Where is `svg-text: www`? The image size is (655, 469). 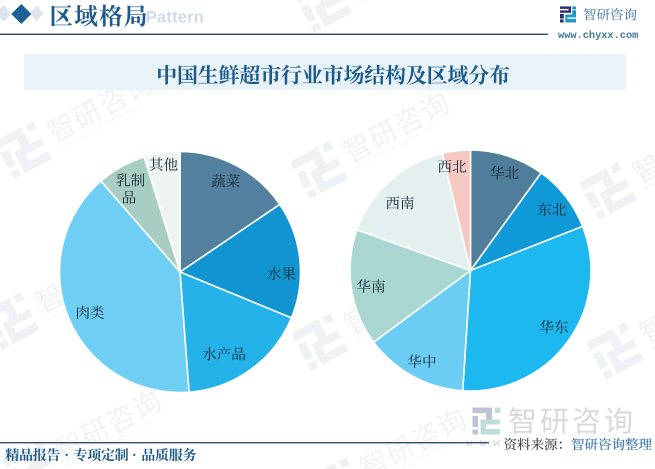
svg-text: www is located at coordinates (486, 444).